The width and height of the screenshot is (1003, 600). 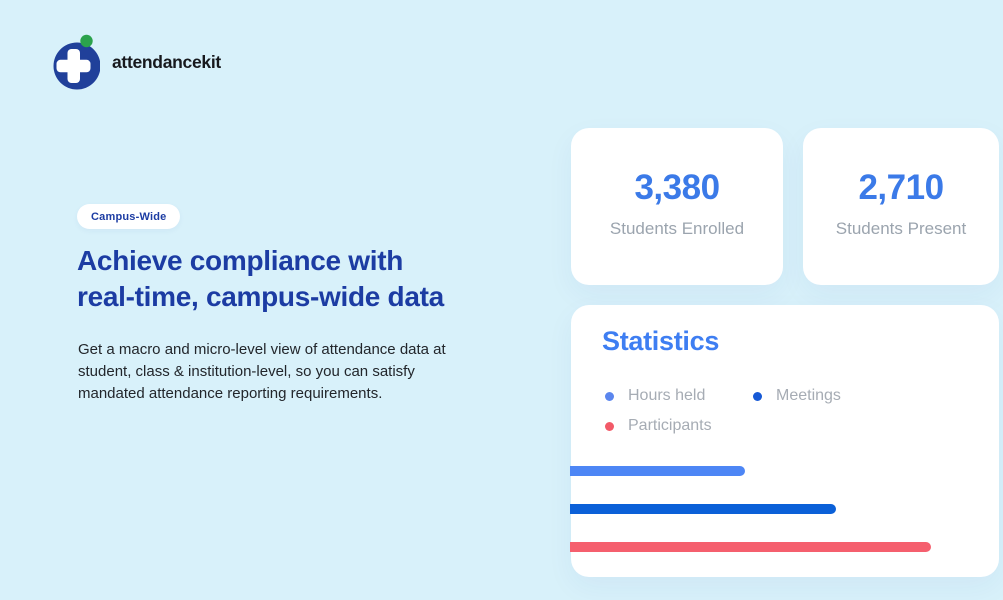 I want to click on stat-label: Students Present, so click(x=901, y=228).